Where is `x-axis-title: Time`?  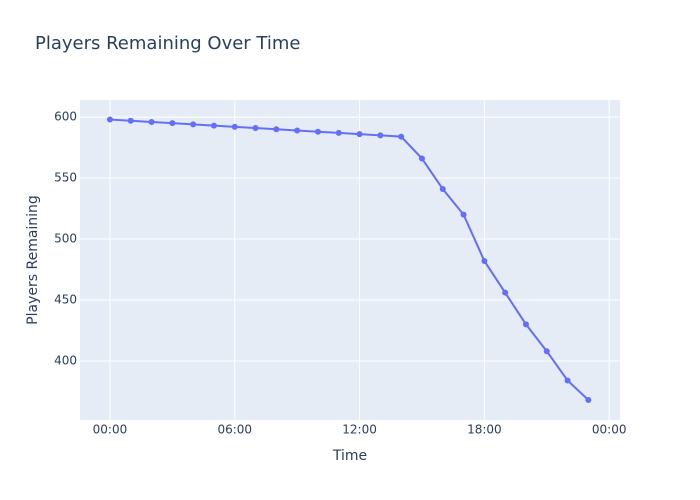 x-axis-title: Time is located at coordinates (349, 456).